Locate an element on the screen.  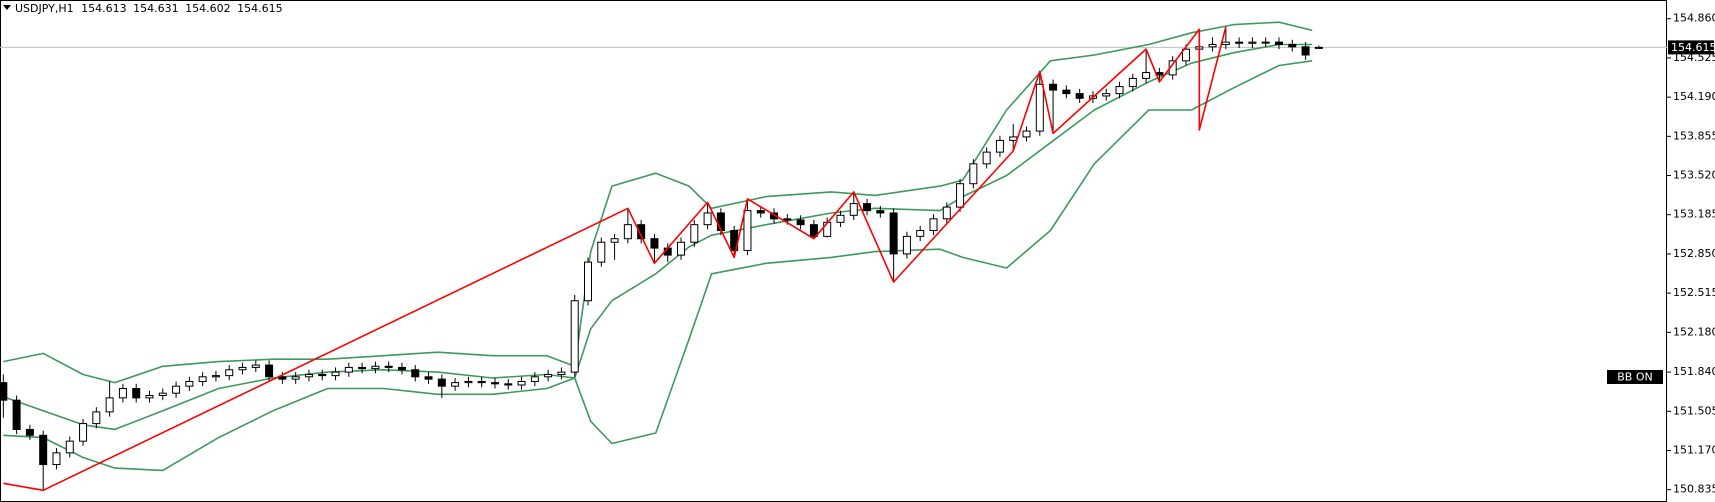
high-value: 154.631 is located at coordinates (156, 8).